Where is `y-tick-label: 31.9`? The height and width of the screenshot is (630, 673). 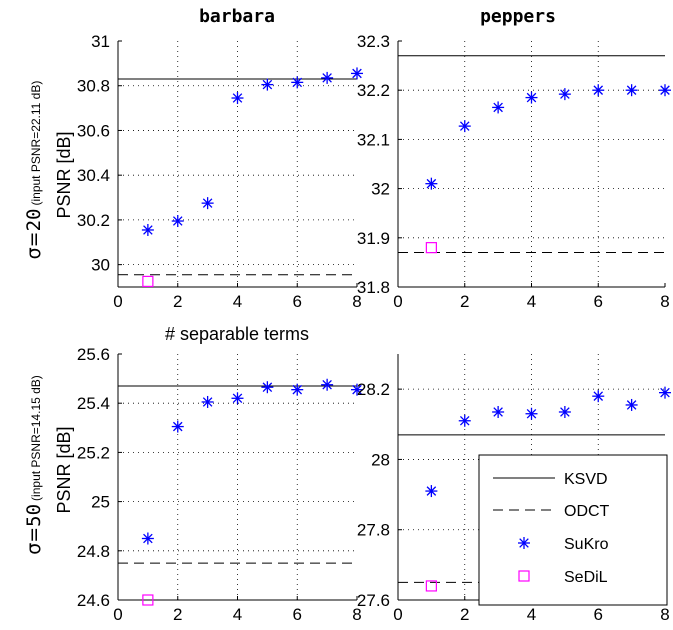 y-tick-label: 31.9 is located at coordinates (373, 238).